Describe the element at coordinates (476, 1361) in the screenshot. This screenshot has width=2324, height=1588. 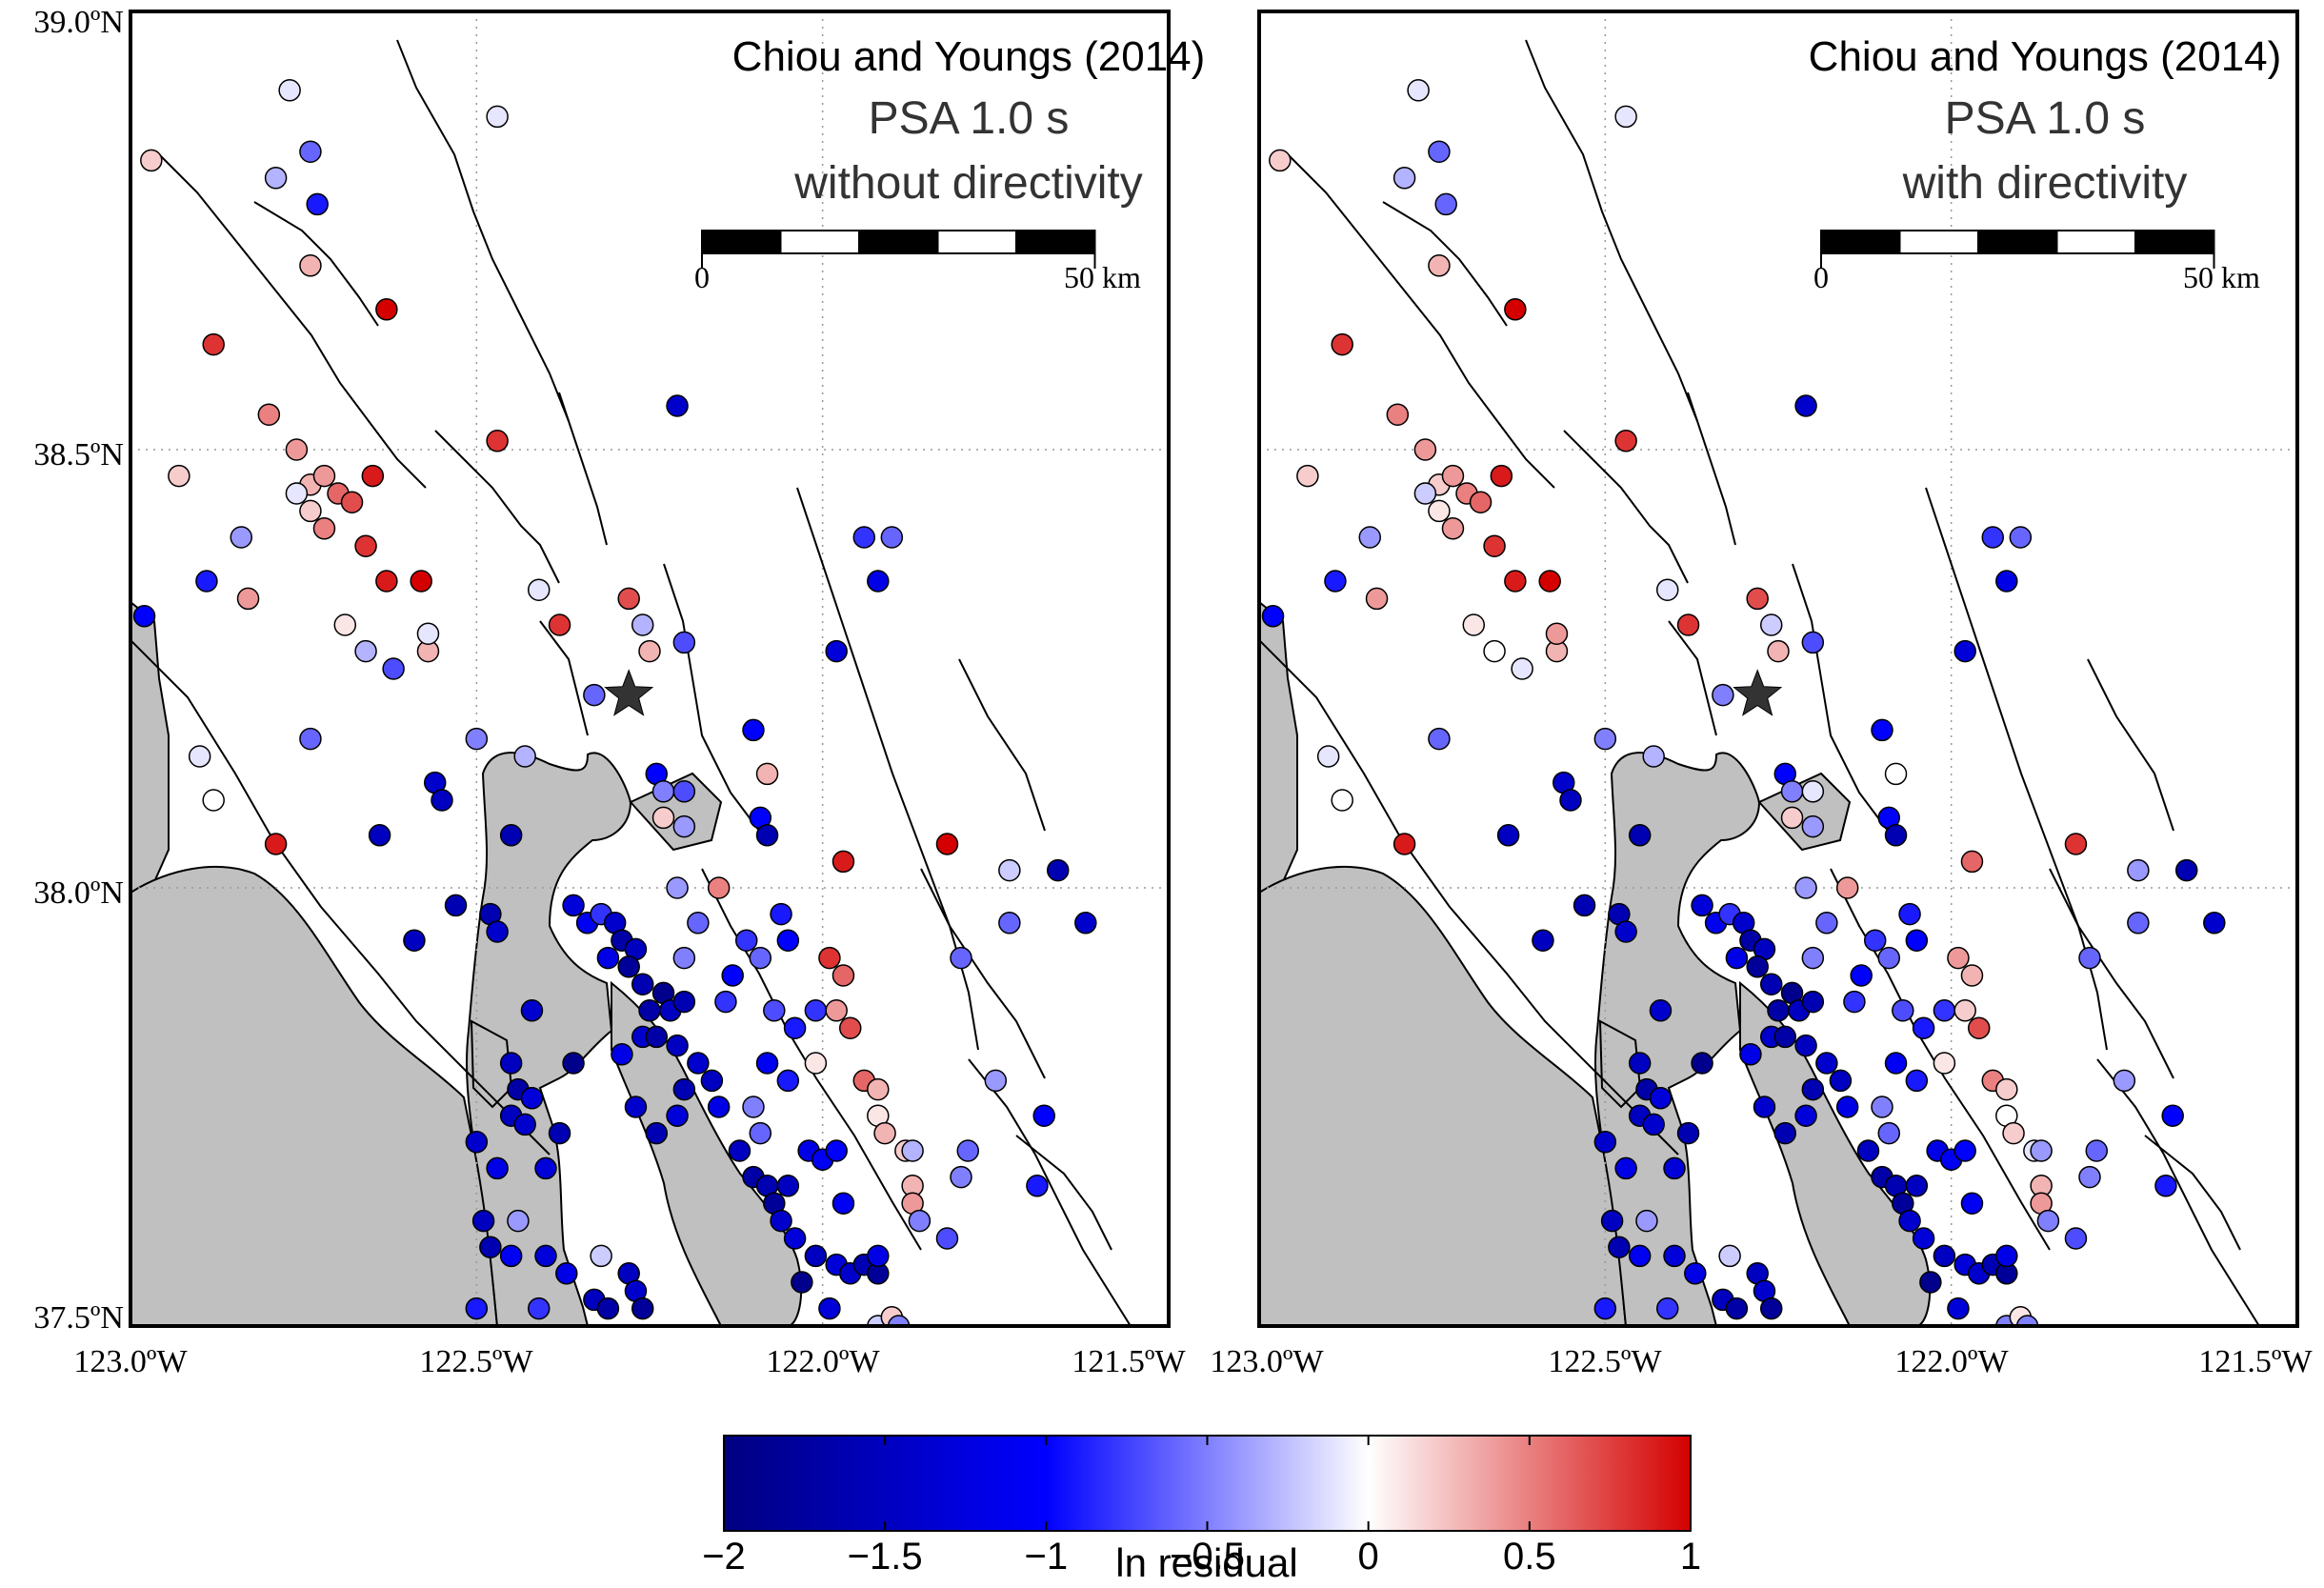
I see `lon-label-122-5-left: 122.5ºW` at that location.